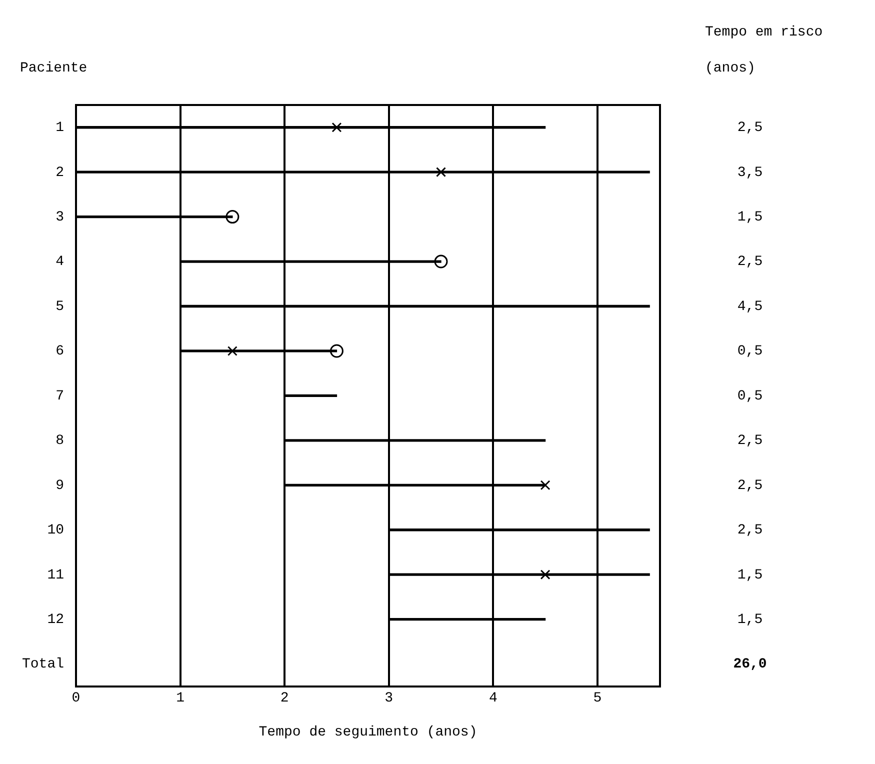  What do you see at coordinates (368, 732) in the screenshot?
I see `x-axis-title: Tempo de seguimento (anos)` at bounding box center [368, 732].